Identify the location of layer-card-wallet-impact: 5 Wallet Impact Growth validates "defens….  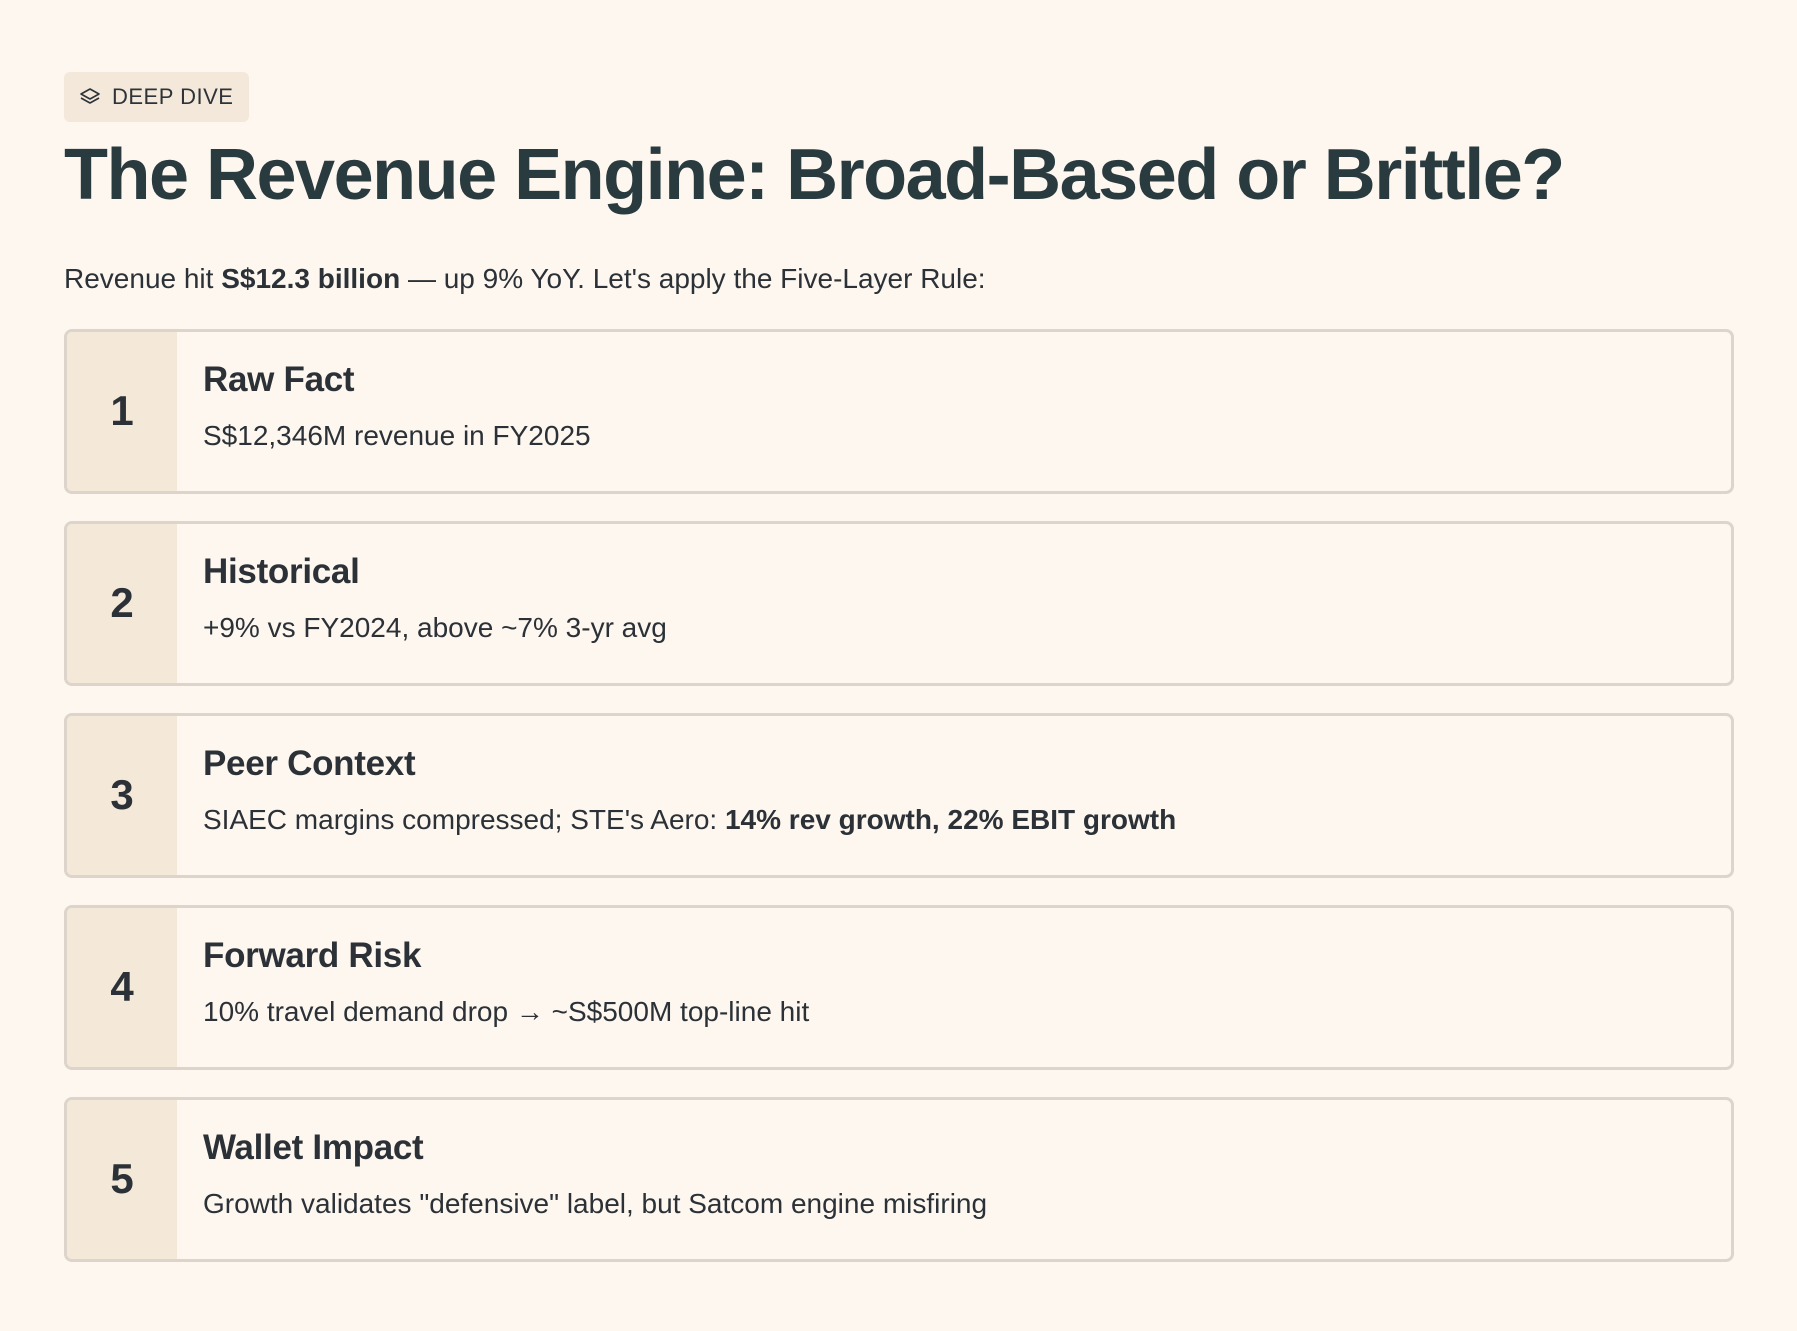
(899, 1179).